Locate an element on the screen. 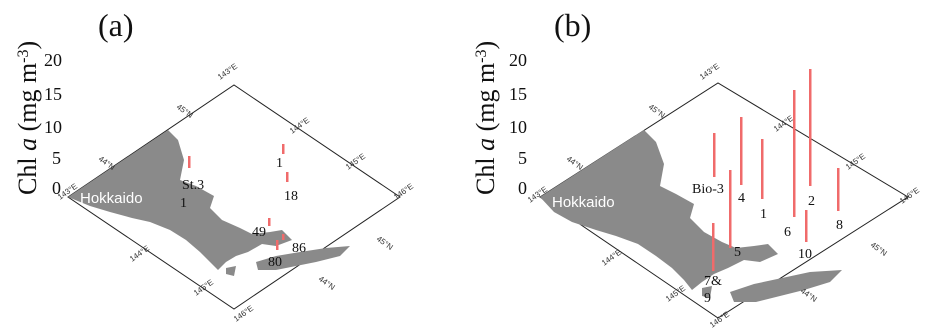 The width and height of the screenshot is (928, 331). panel-a-ytick-5: 5 is located at coordinates (56, 158).